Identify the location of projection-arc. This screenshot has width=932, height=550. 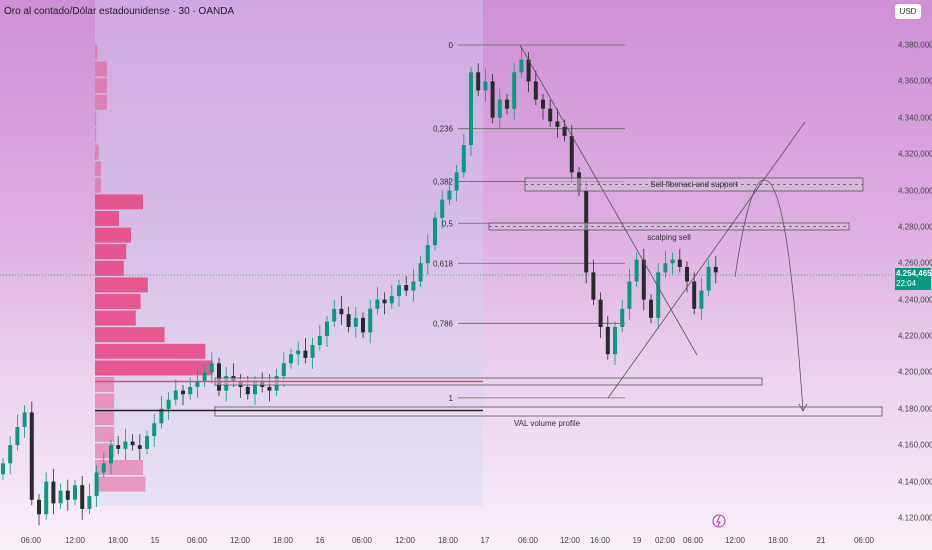
(769, 295).